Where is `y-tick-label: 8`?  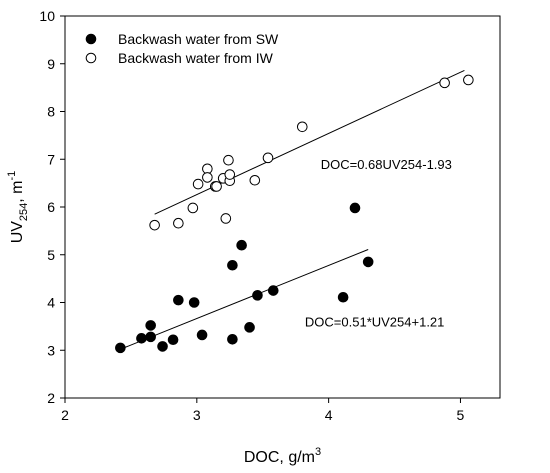 y-tick-label: 8 is located at coordinates (51, 112).